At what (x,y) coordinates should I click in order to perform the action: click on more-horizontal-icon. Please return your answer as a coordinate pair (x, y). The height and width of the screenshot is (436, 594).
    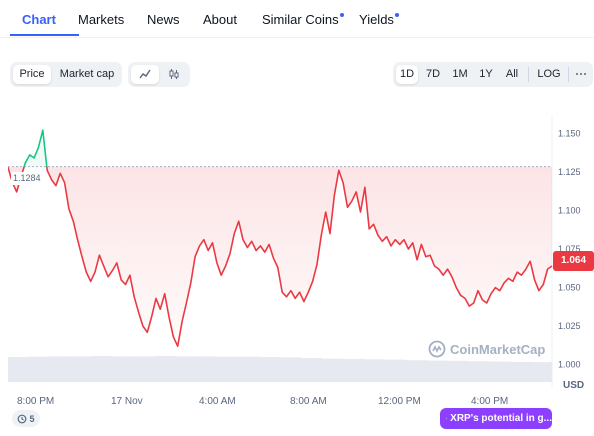
    Looking at the image, I should click on (581, 74).